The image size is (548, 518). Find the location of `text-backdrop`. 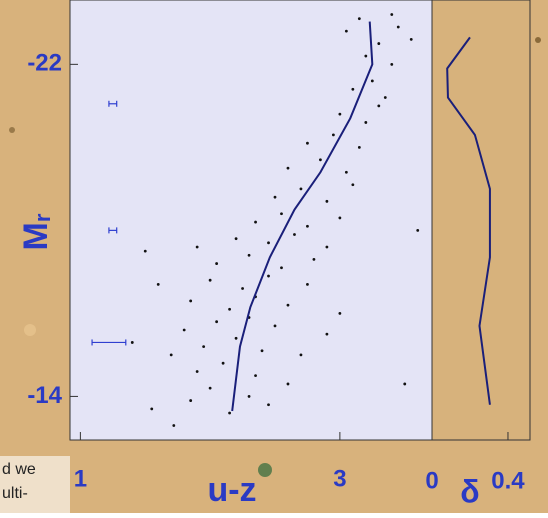

text-backdrop is located at coordinates (35, 484).